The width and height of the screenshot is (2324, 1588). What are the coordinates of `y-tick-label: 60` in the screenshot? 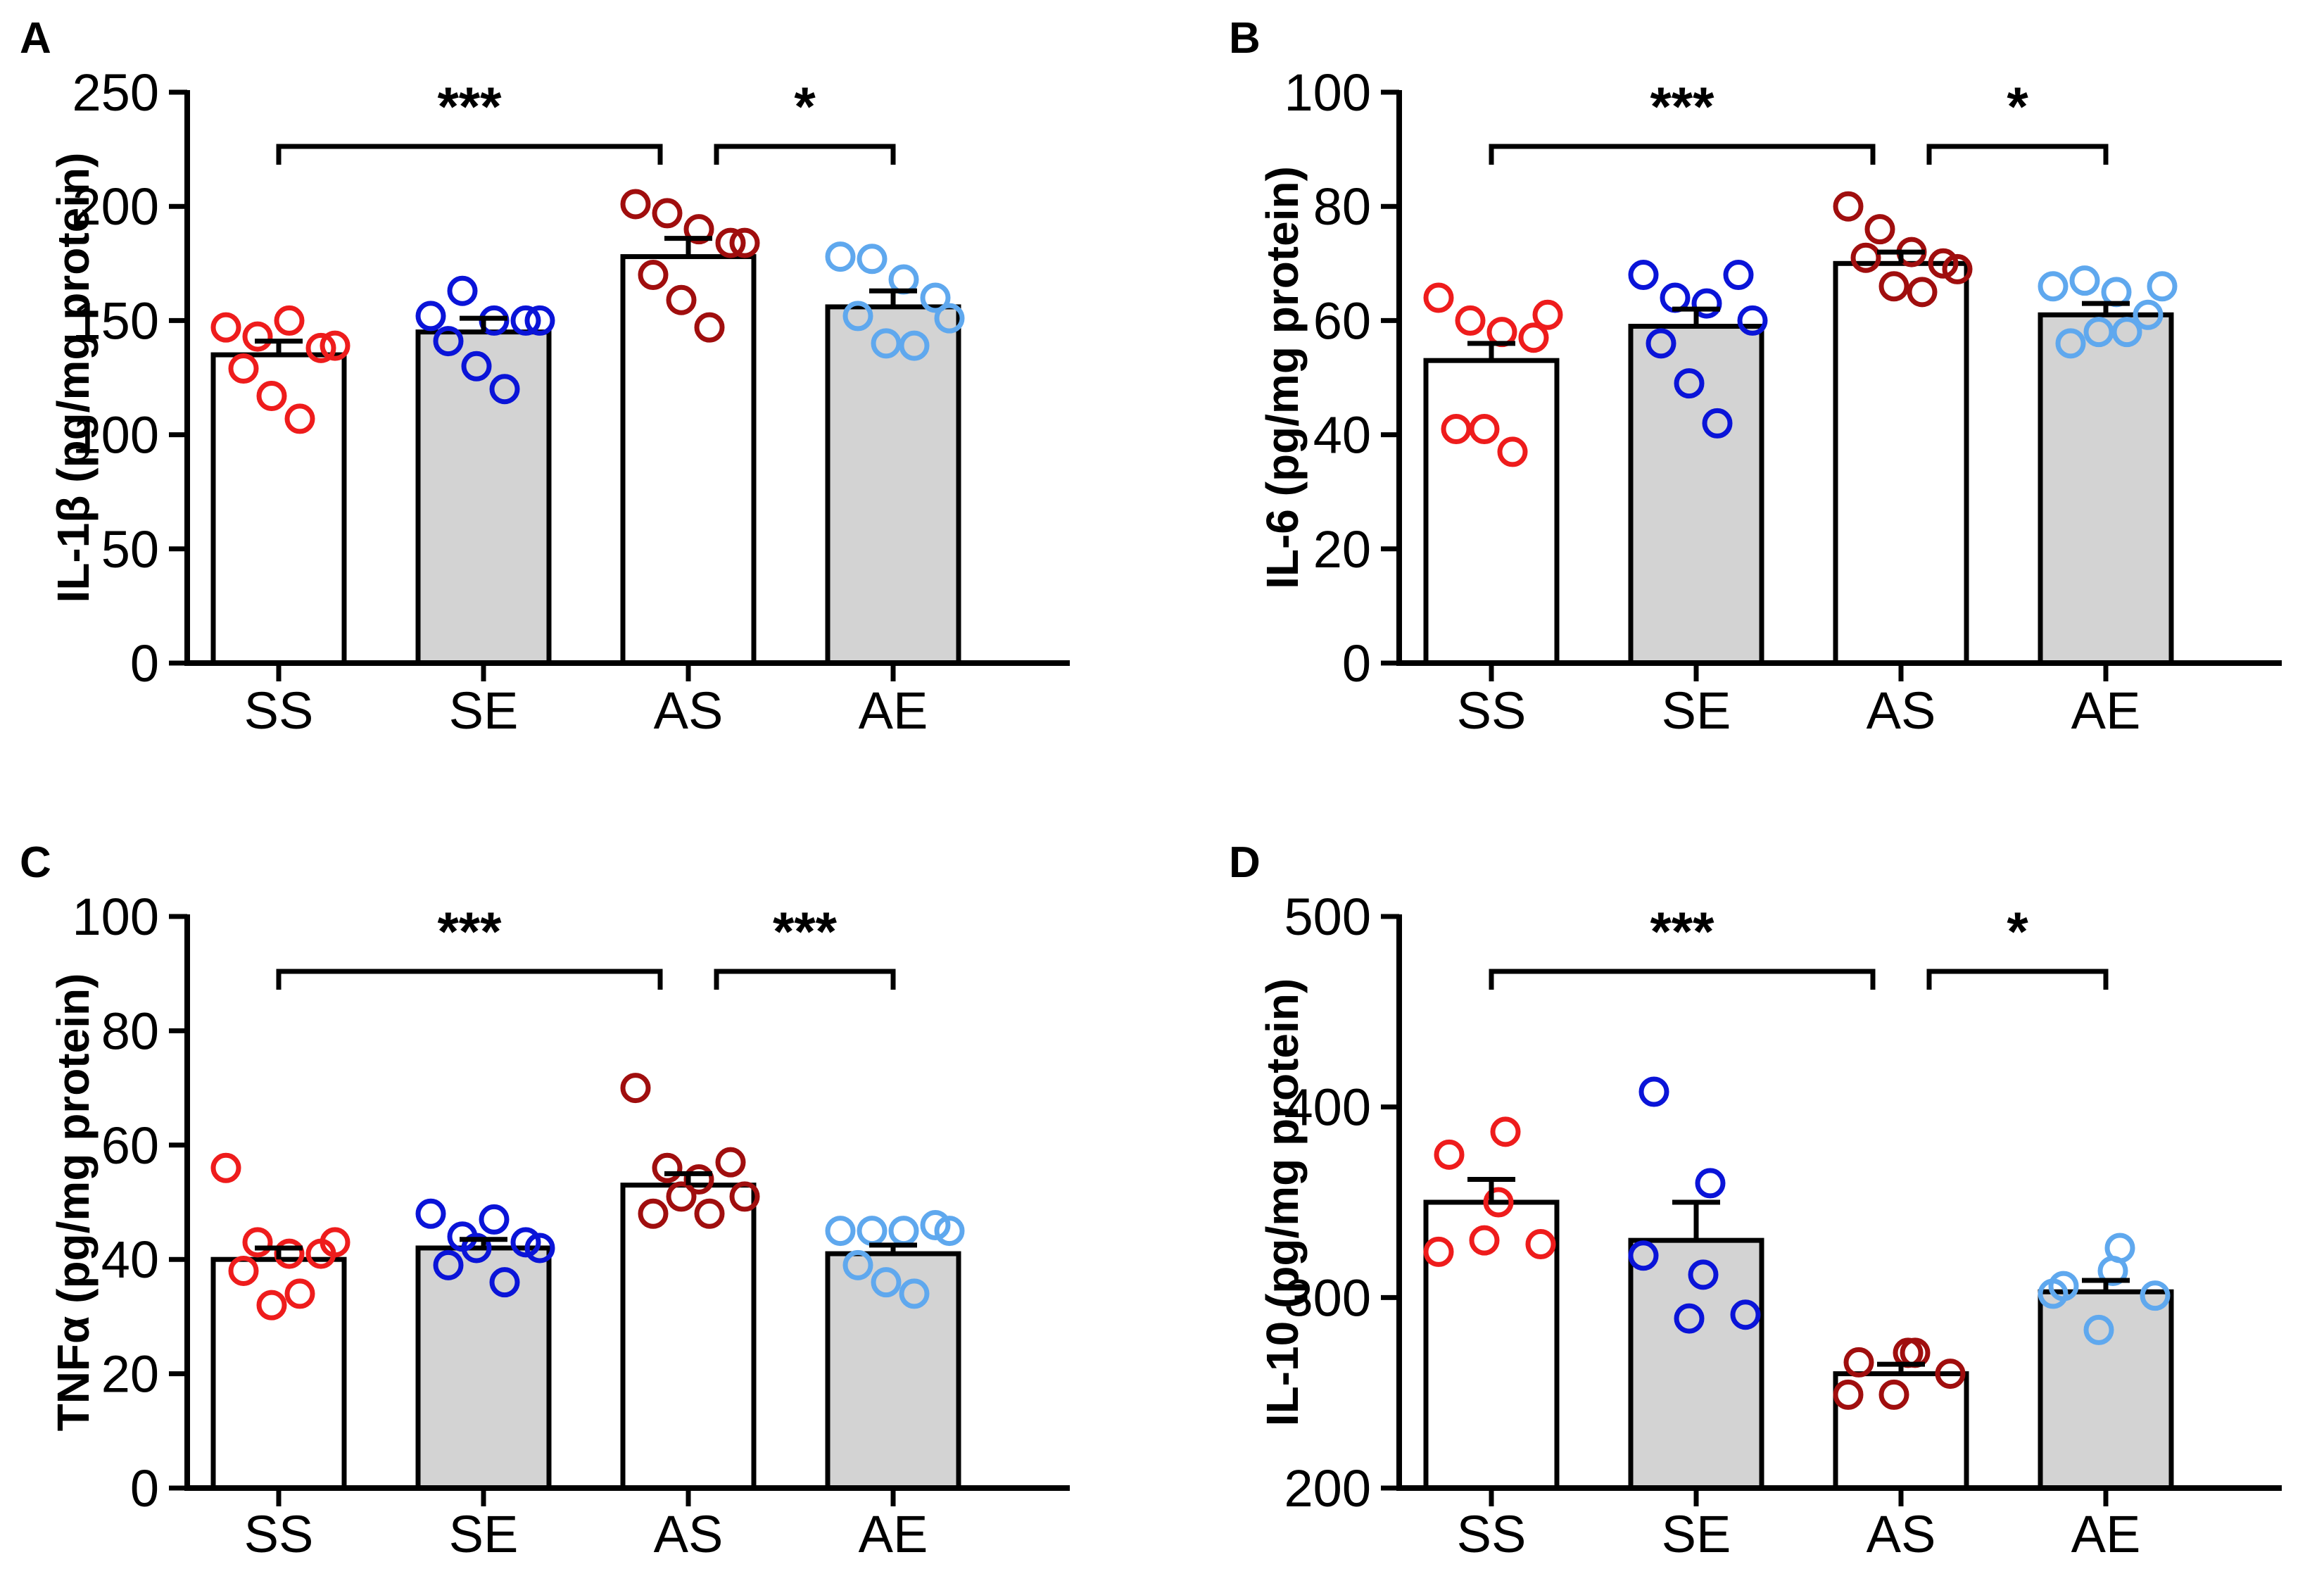 It's located at (1342, 320).